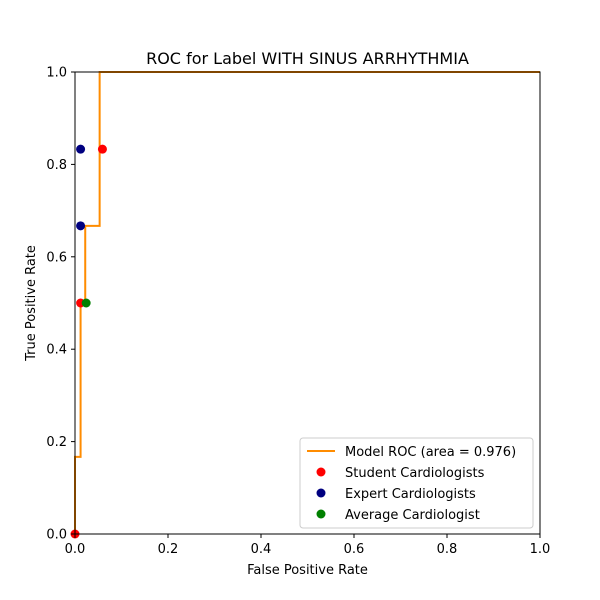  Describe the element at coordinates (447, 549) in the screenshot. I see `x-tick-label: 0.8` at that location.